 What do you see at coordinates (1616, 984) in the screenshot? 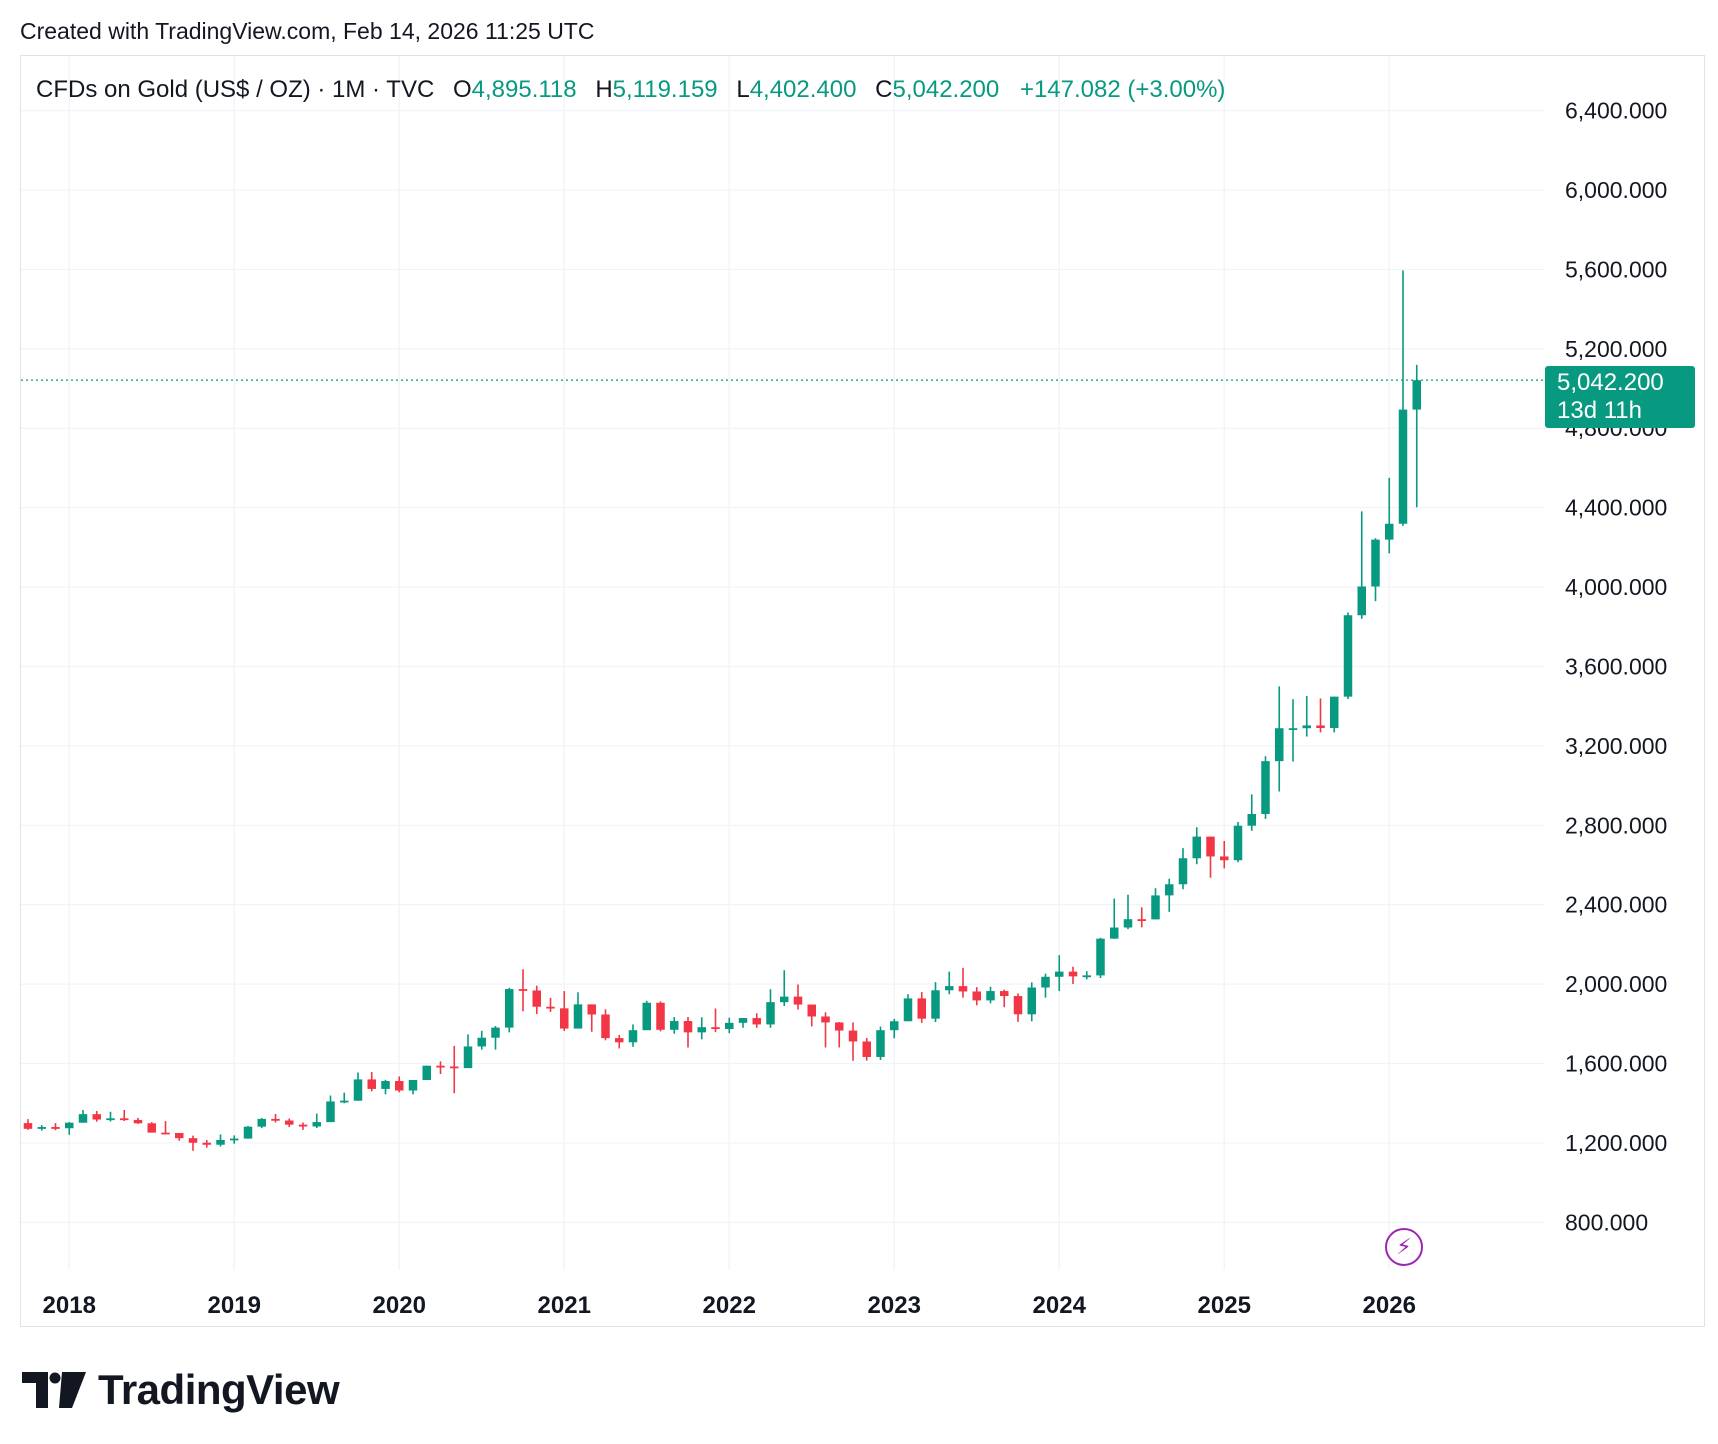
I see `y-tick-label: 2,000.000` at bounding box center [1616, 984].